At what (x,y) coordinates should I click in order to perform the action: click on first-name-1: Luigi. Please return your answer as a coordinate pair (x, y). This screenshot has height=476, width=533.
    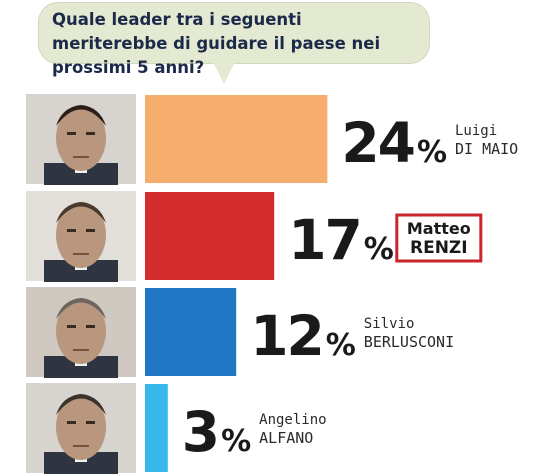
    Looking at the image, I should click on (476, 131).